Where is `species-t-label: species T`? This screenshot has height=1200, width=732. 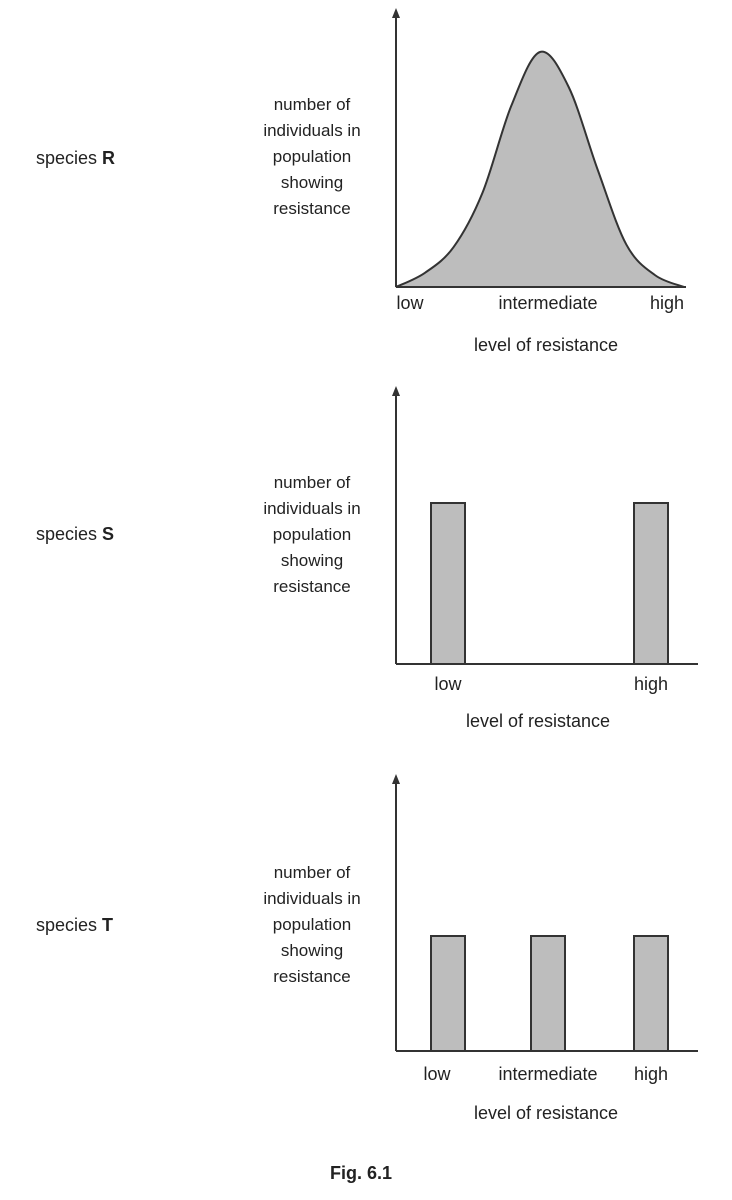 species-t-label: species T is located at coordinates (74, 925).